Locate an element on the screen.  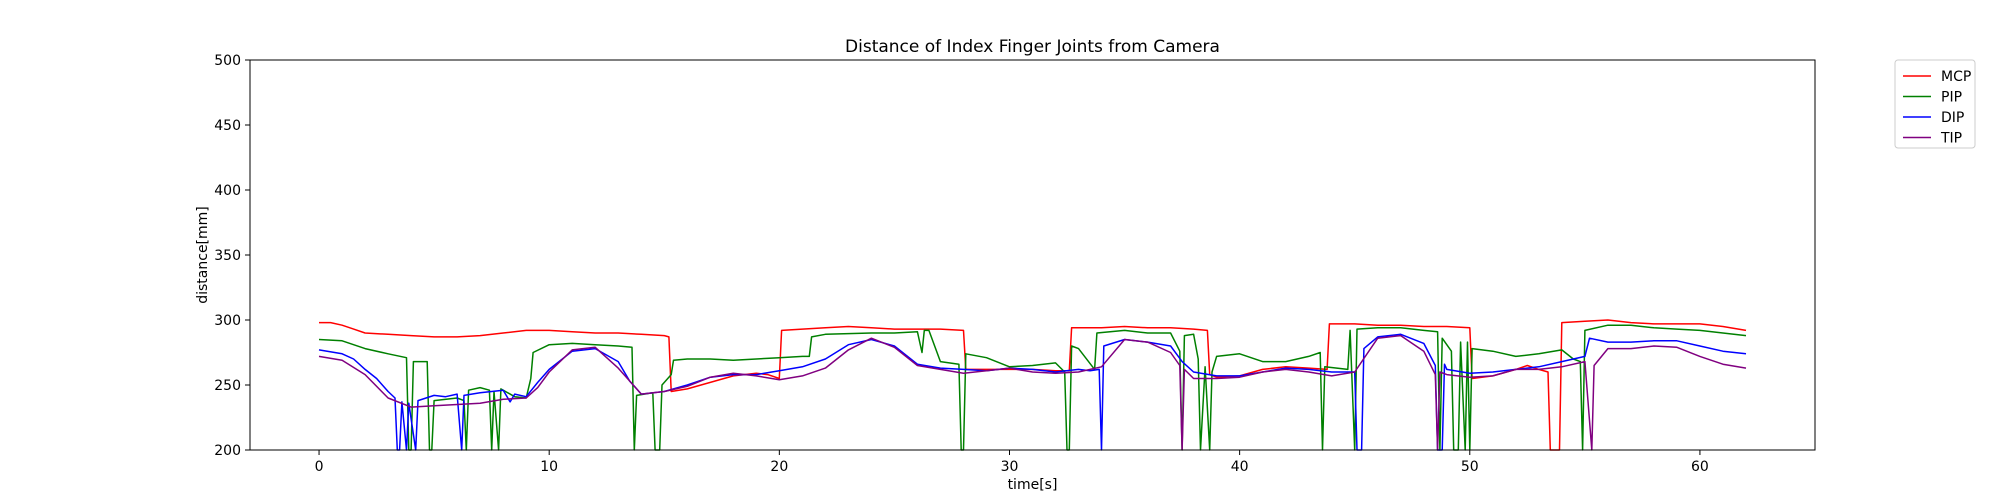
y-axis: 200 250 300 350 400 450 500 is located at coordinates (232, 256).